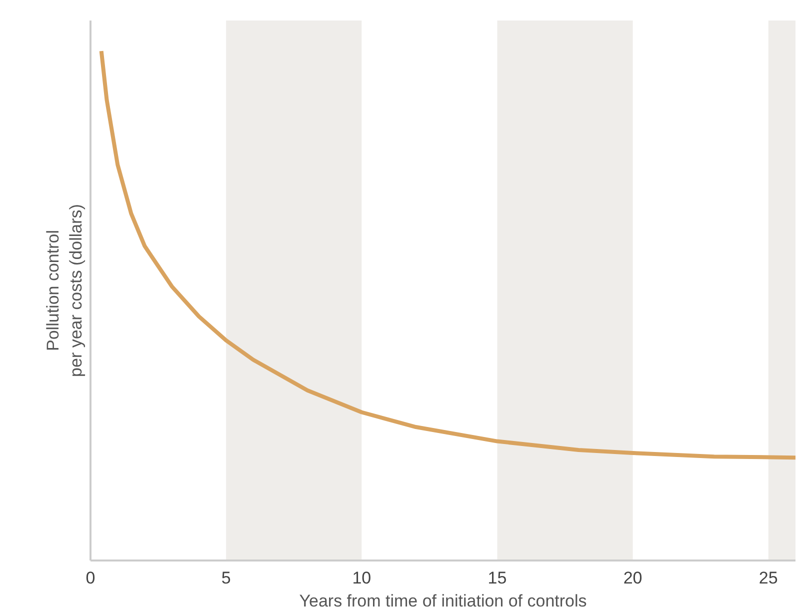 This screenshot has width=800, height=613. What do you see at coordinates (443, 601) in the screenshot?
I see `x-axis-title: Years from time of initiation of controls` at bounding box center [443, 601].